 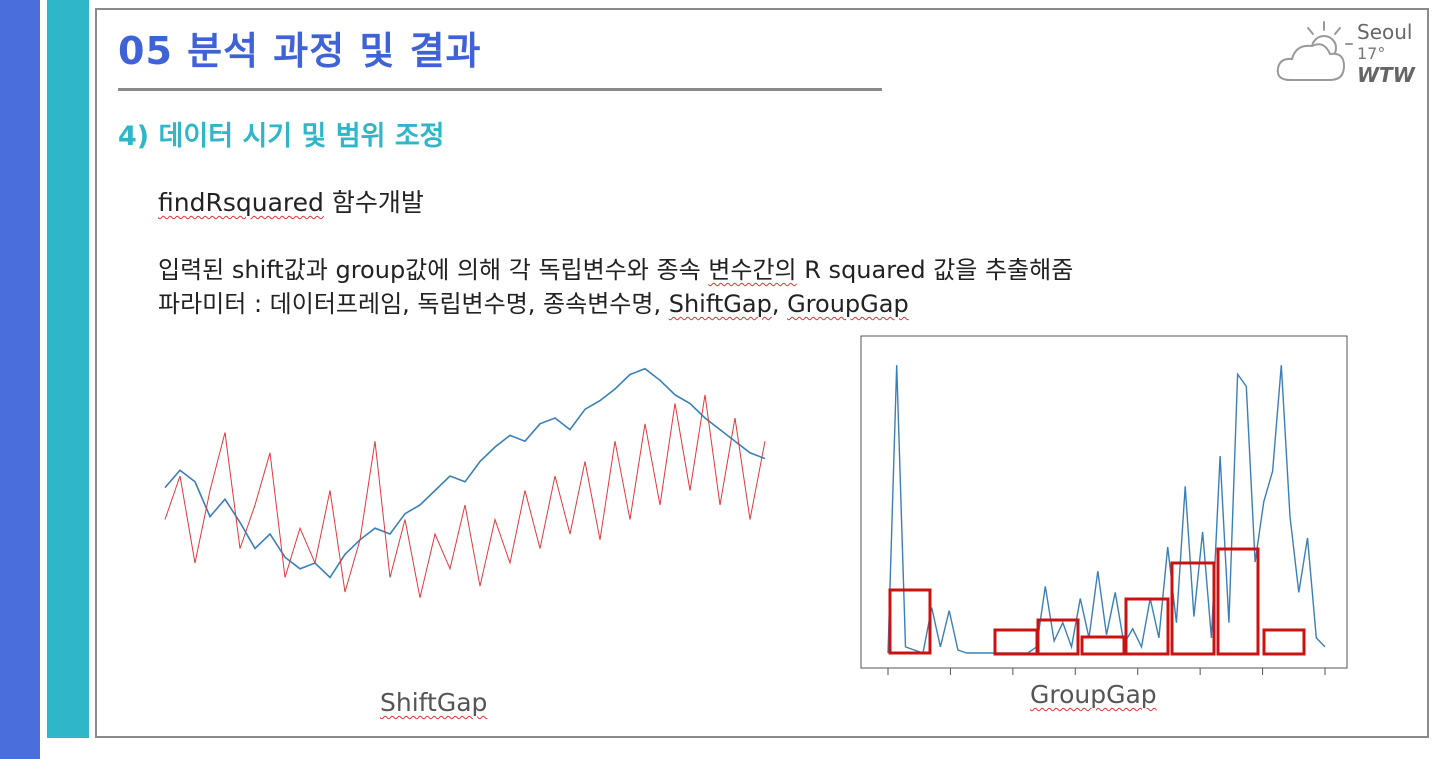 What do you see at coordinates (241, 202) in the screenshot?
I see `function-name: findRsquared` at bounding box center [241, 202].